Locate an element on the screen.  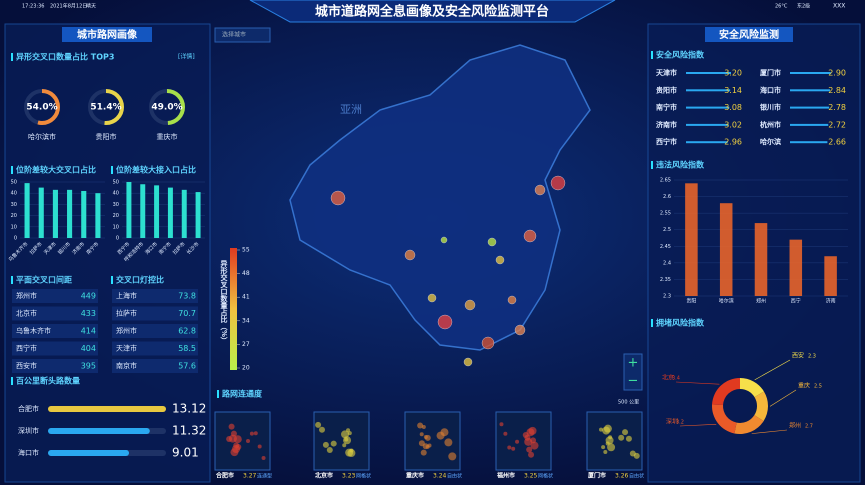
y-tick-label: 10 is located at coordinates (14, 227).